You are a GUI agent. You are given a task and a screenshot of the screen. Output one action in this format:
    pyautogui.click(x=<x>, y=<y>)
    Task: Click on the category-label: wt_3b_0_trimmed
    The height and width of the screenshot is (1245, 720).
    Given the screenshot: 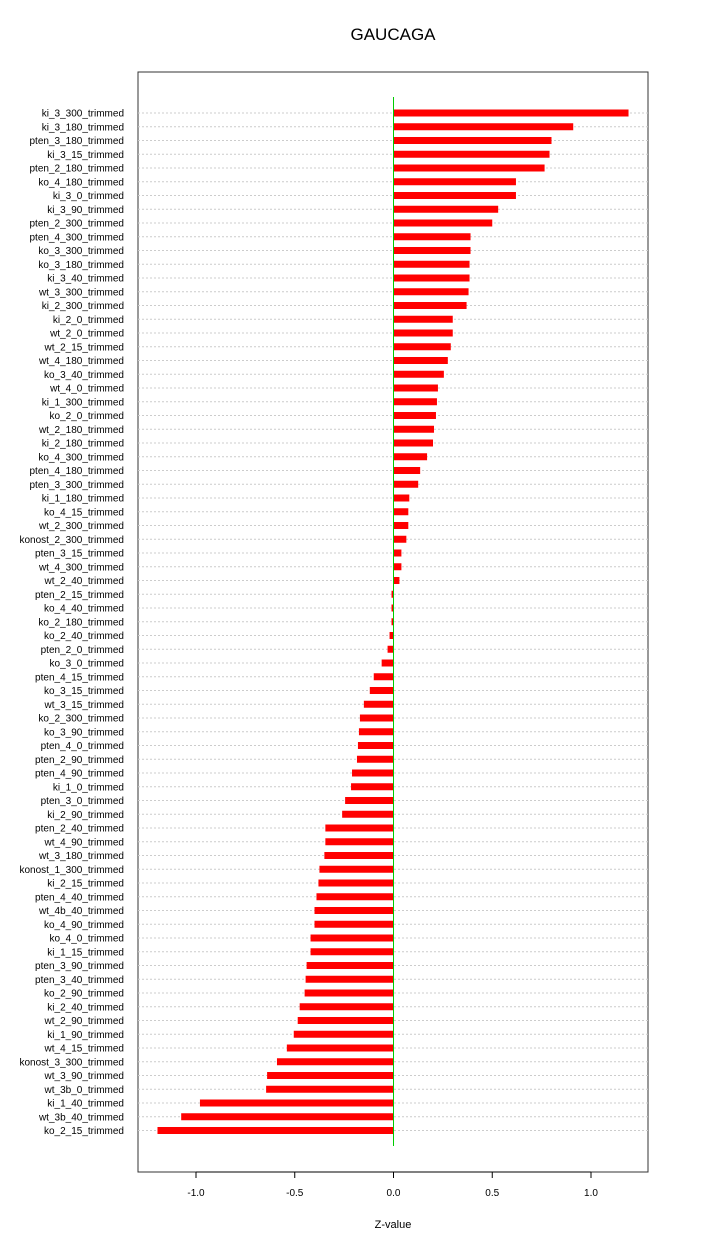 What is the action you would take?
    pyautogui.click(x=84, y=1090)
    